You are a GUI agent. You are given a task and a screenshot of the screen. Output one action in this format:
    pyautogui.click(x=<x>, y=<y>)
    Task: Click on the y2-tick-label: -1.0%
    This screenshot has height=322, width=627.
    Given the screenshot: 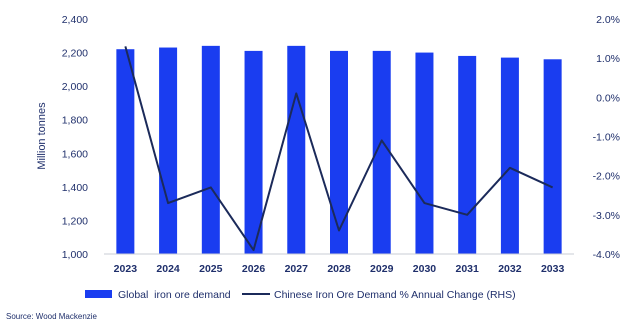 What is the action you would take?
    pyautogui.click(x=606, y=138)
    